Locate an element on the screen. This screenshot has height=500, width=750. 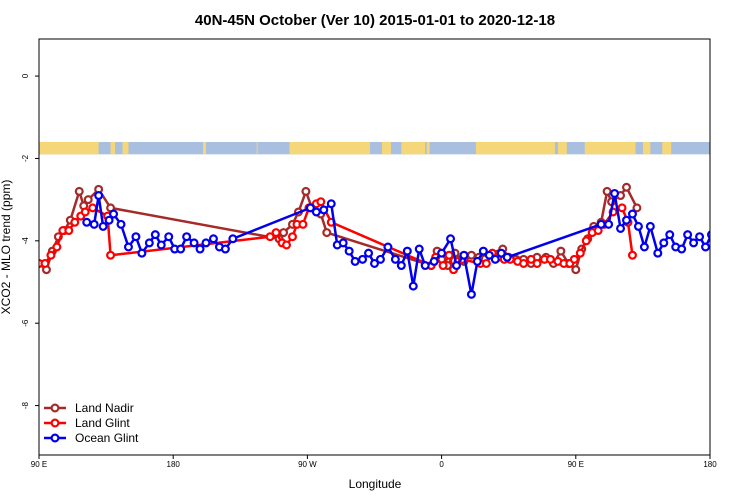
legend-label: Land Nadir is located at coordinates (104, 408).